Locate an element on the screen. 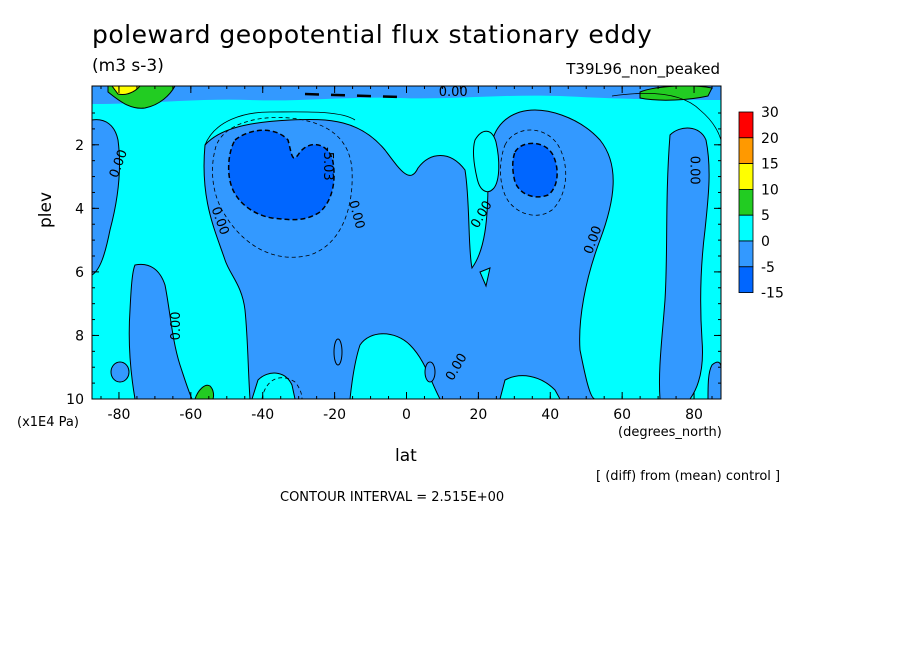  x-tick-label: 0 is located at coordinates (406, 415).